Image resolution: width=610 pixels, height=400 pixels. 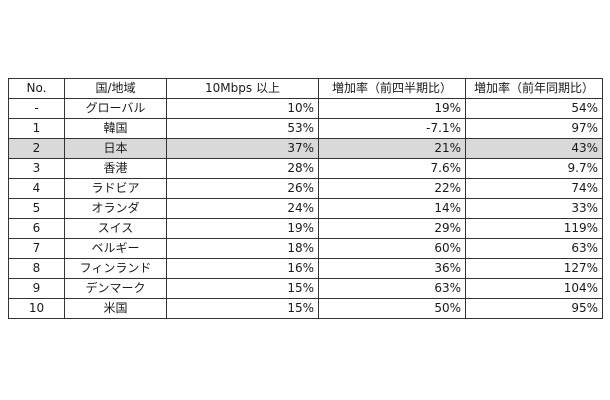 What do you see at coordinates (242, 148) in the screenshot?
I see `cell-speed: 37%` at bounding box center [242, 148].